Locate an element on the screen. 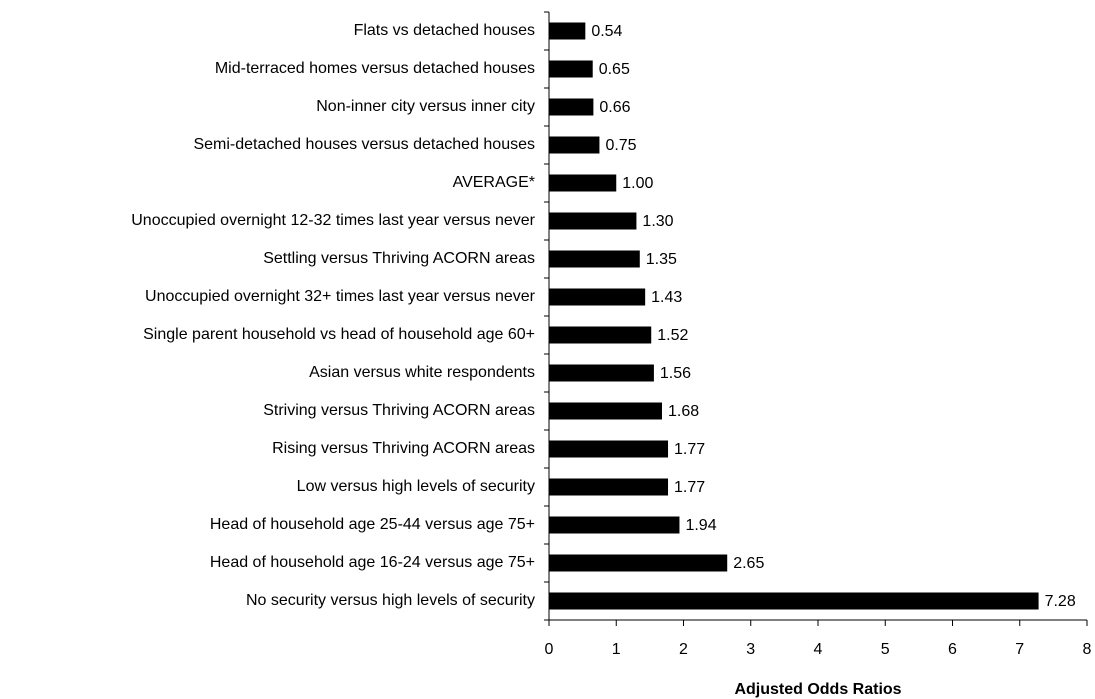 This screenshot has height=699, width=1095. value-label: 1.00 is located at coordinates (637, 183).